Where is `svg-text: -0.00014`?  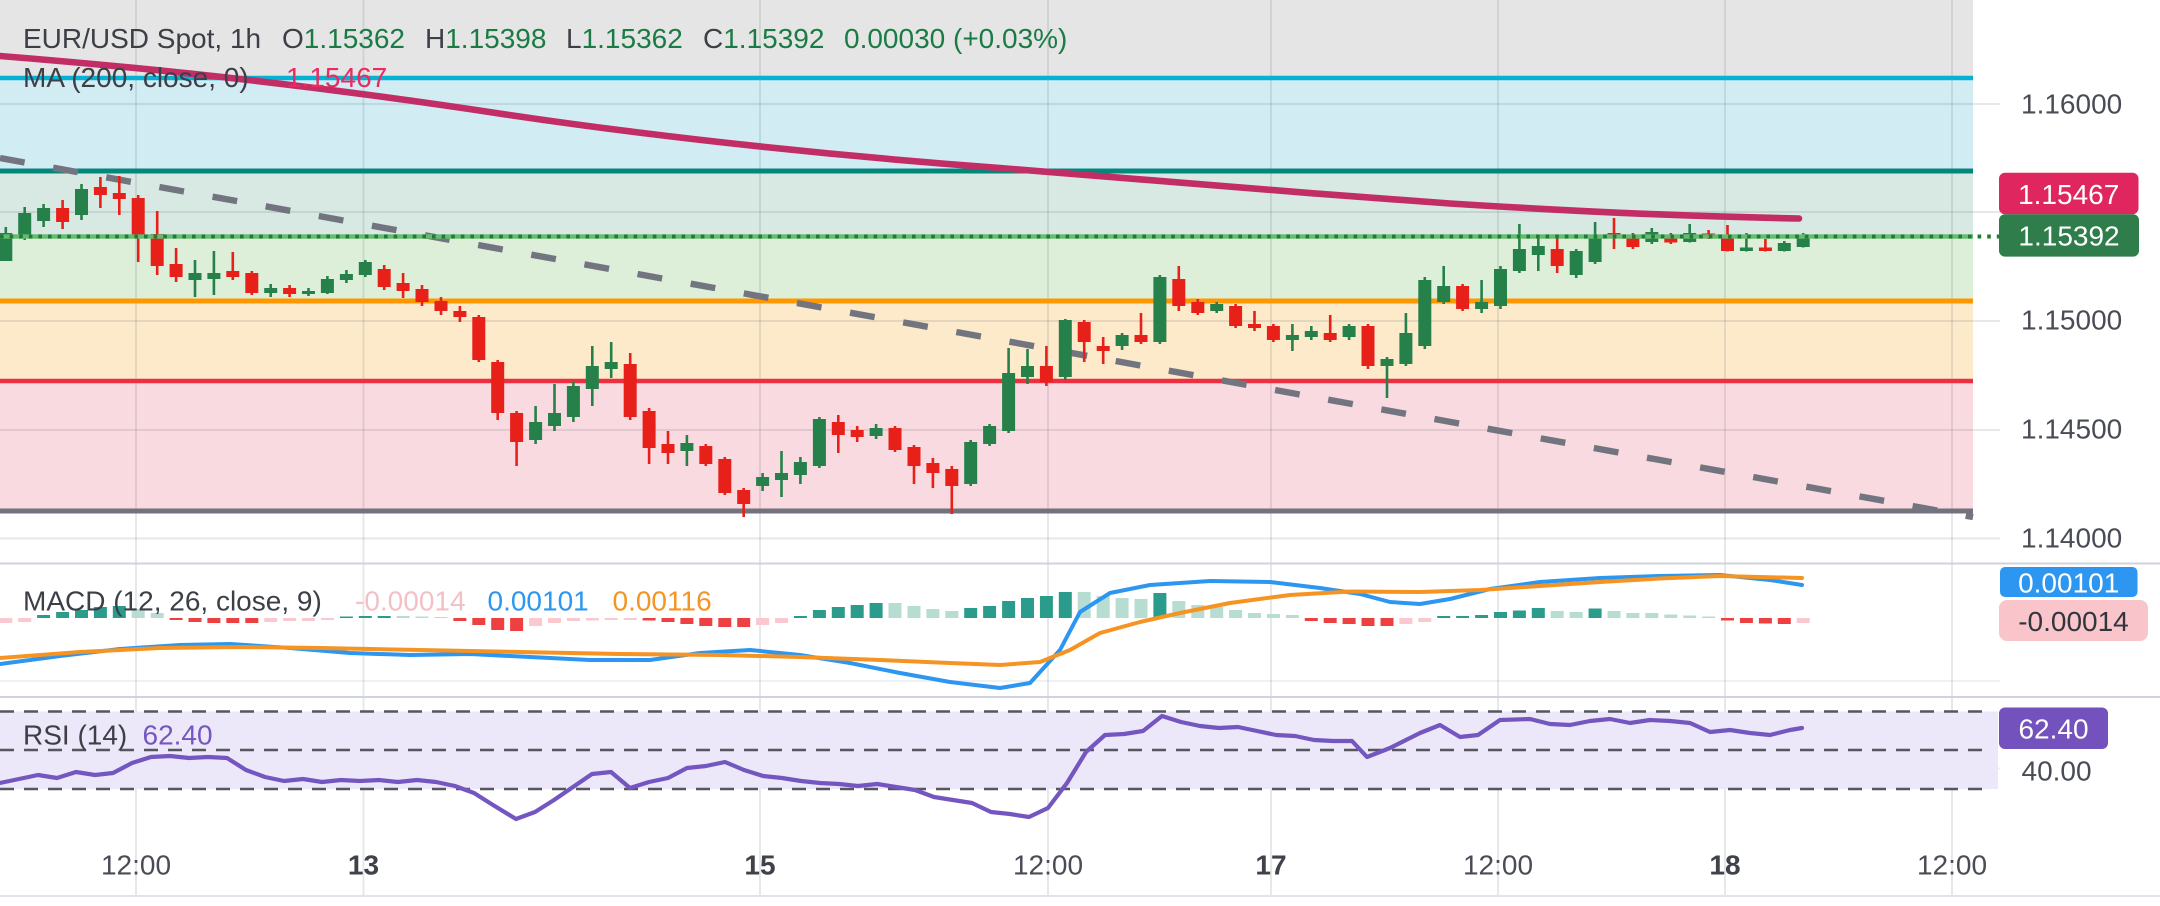 svg-text: -0.00014 is located at coordinates (2073, 621).